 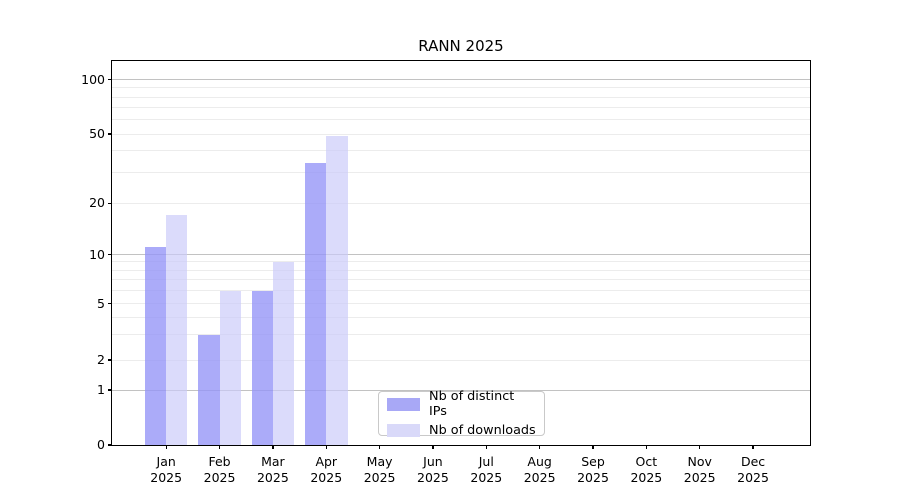 I want to click on legend: Nb of distinct IPs Nb of downloads, so click(x=461, y=413).